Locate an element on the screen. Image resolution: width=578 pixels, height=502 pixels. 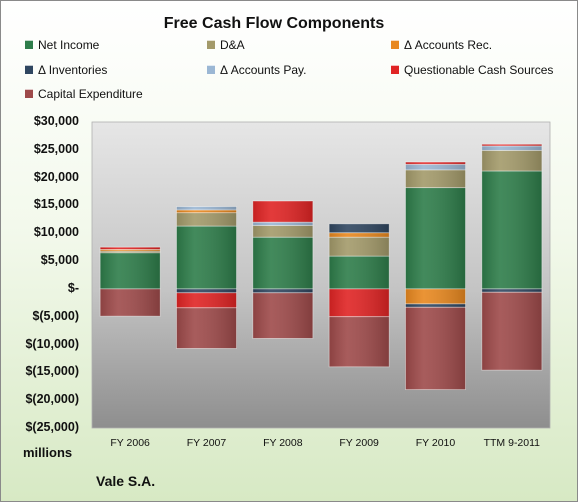
x-tick-label: FY 2008 is located at coordinates (283, 443).